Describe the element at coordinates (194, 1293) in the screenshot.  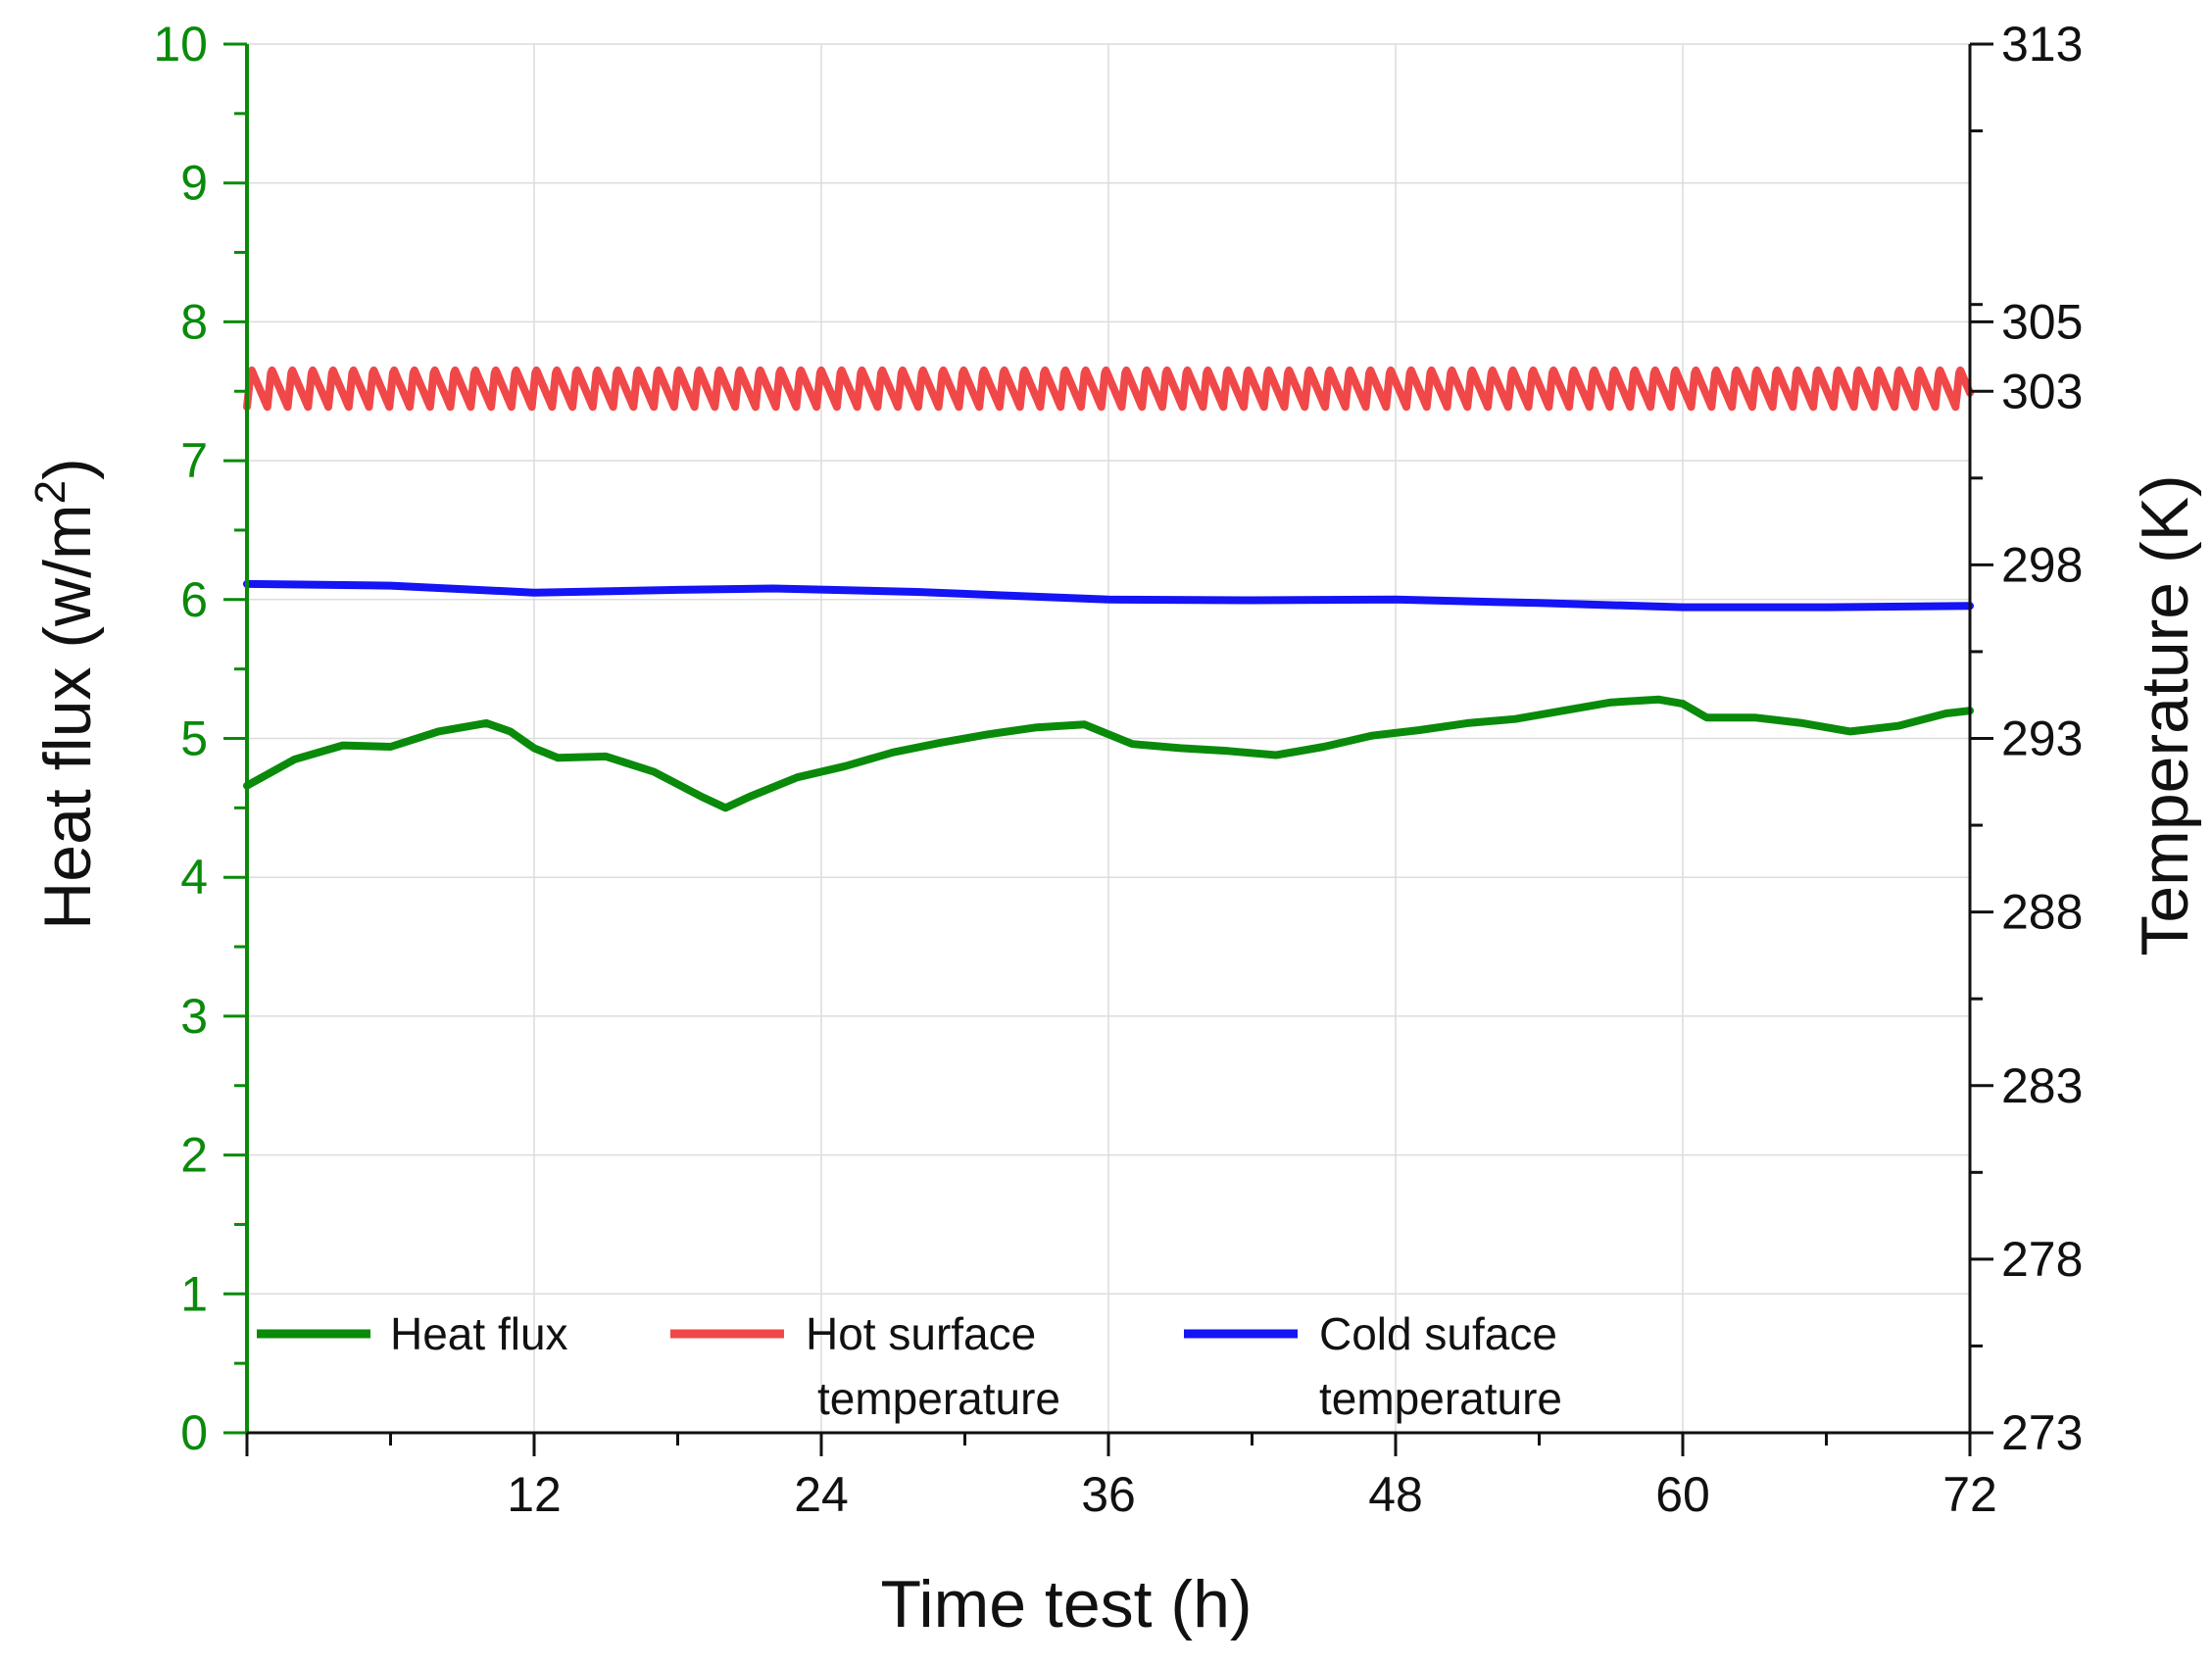
I see `left-tick-label: 1` at that location.